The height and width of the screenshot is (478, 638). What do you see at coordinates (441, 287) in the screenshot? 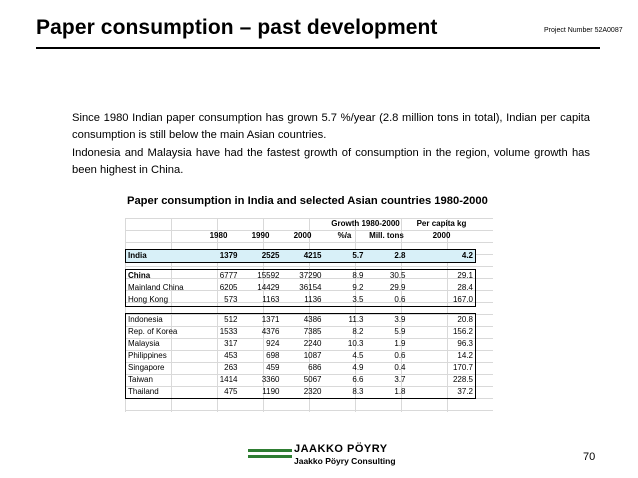
I see `cell: 28.4` at bounding box center [441, 287].